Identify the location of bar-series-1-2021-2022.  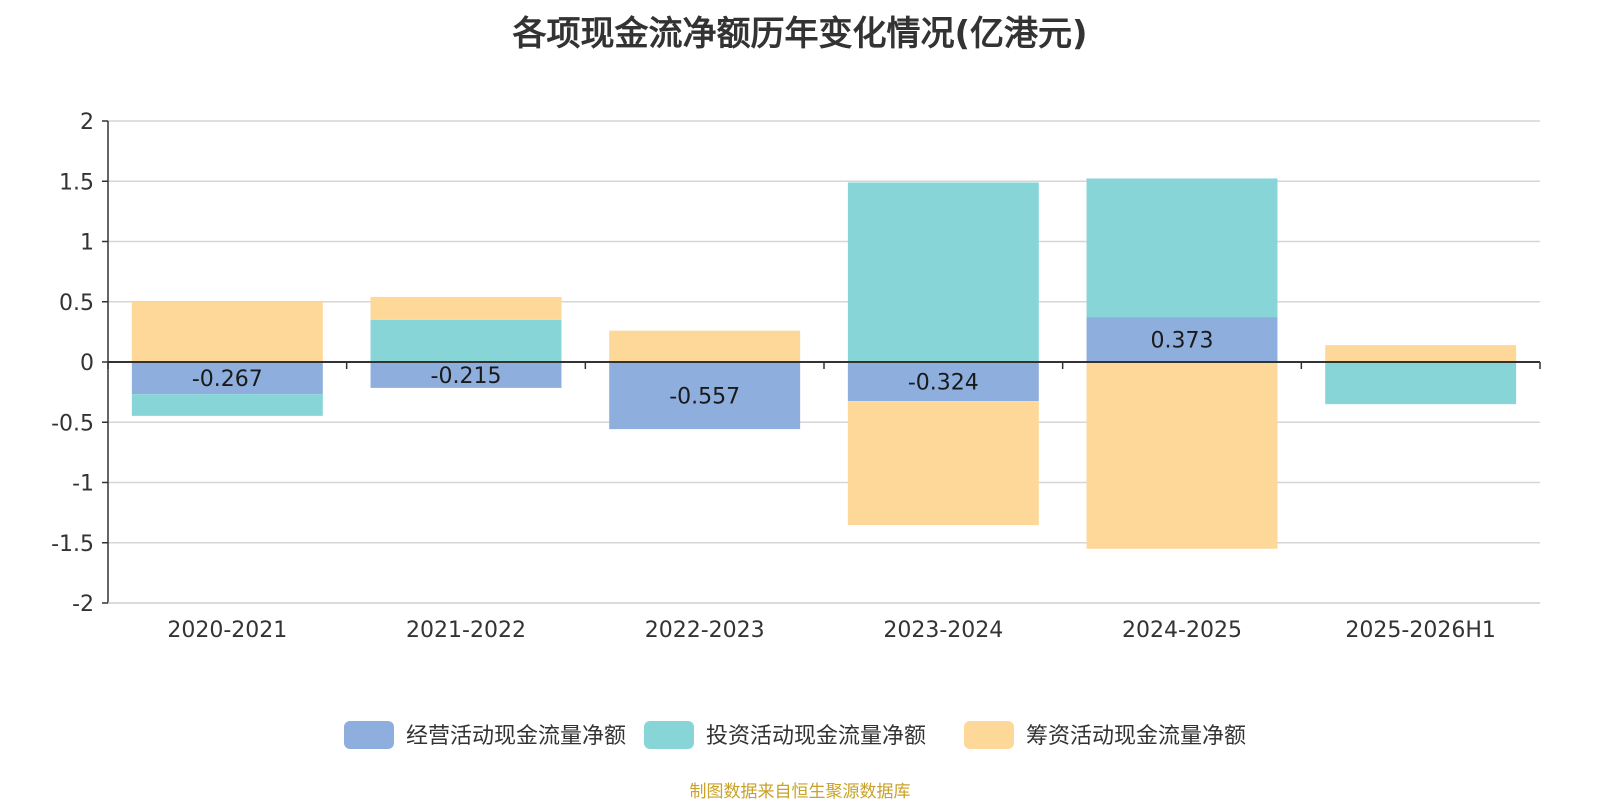
(466, 340).